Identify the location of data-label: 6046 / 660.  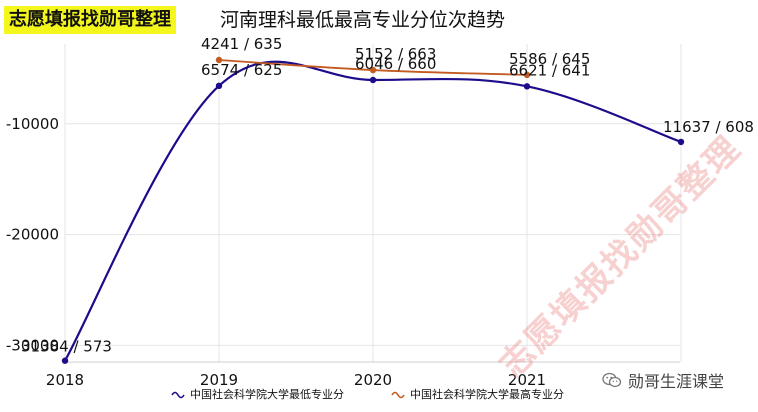
(395, 64).